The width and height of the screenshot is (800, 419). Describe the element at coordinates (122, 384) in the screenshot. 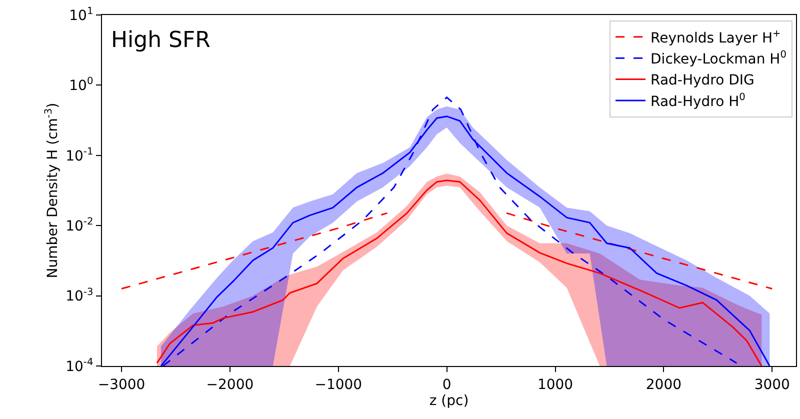

I see `x-tick-label: −3000` at that location.